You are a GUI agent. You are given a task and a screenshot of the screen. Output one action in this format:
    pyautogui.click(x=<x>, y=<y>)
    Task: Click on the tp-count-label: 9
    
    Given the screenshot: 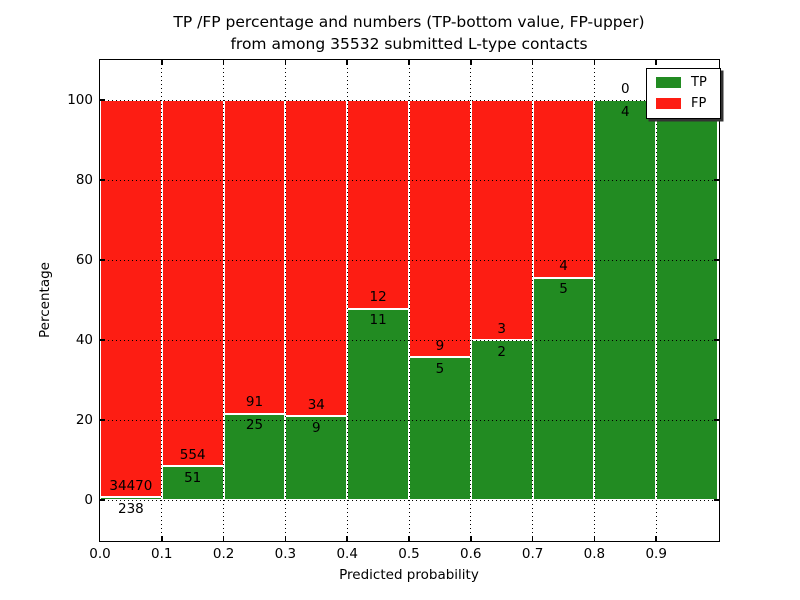 What is the action you would take?
    pyautogui.click(x=316, y=427)
    